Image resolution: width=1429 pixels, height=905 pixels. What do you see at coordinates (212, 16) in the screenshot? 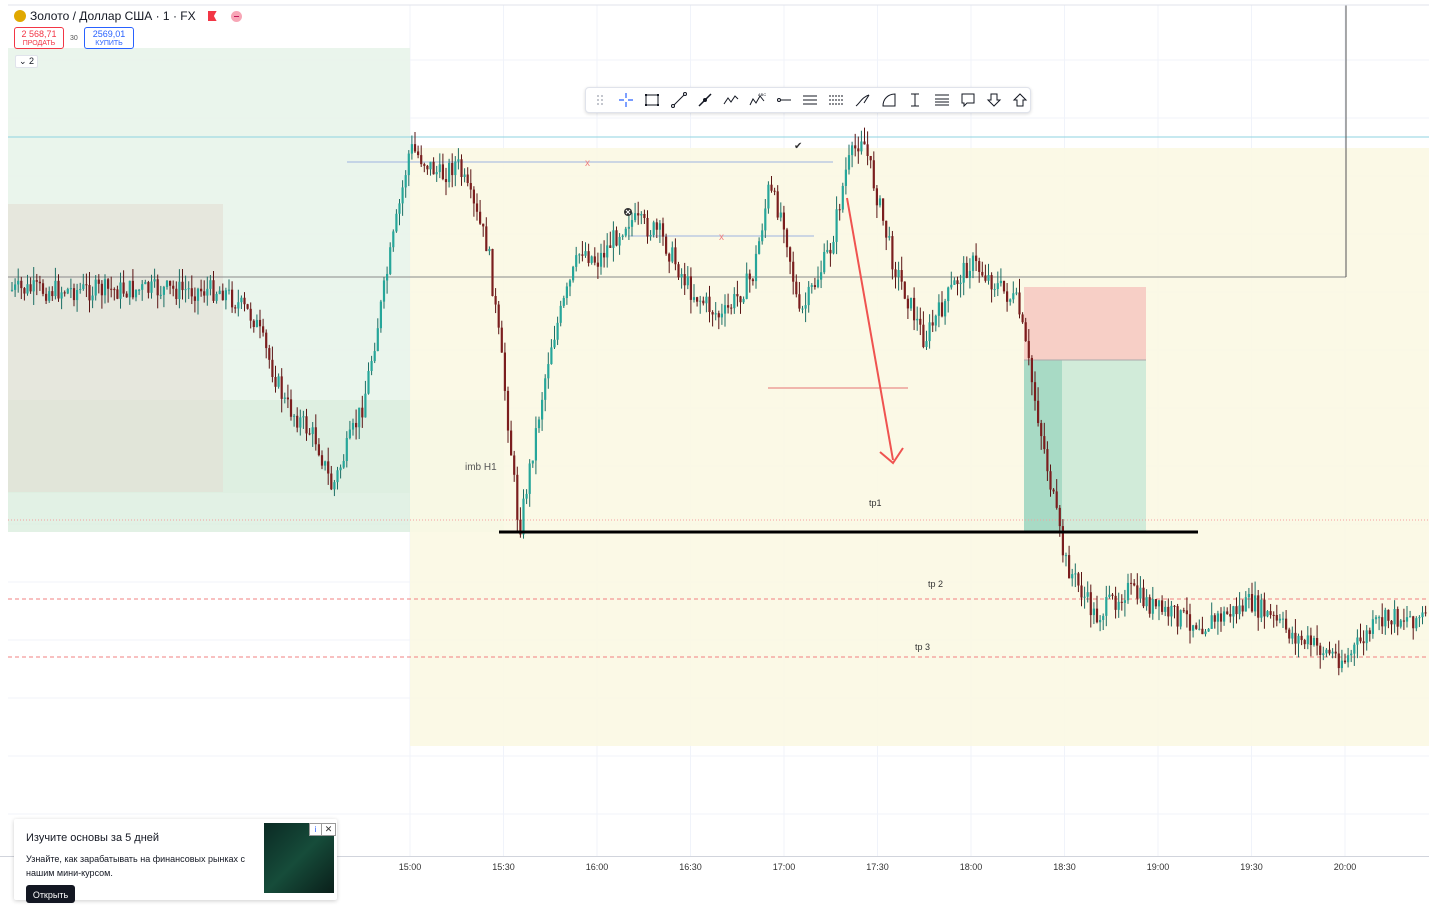
I see `flag-icon` at bounding box center [212, 16].